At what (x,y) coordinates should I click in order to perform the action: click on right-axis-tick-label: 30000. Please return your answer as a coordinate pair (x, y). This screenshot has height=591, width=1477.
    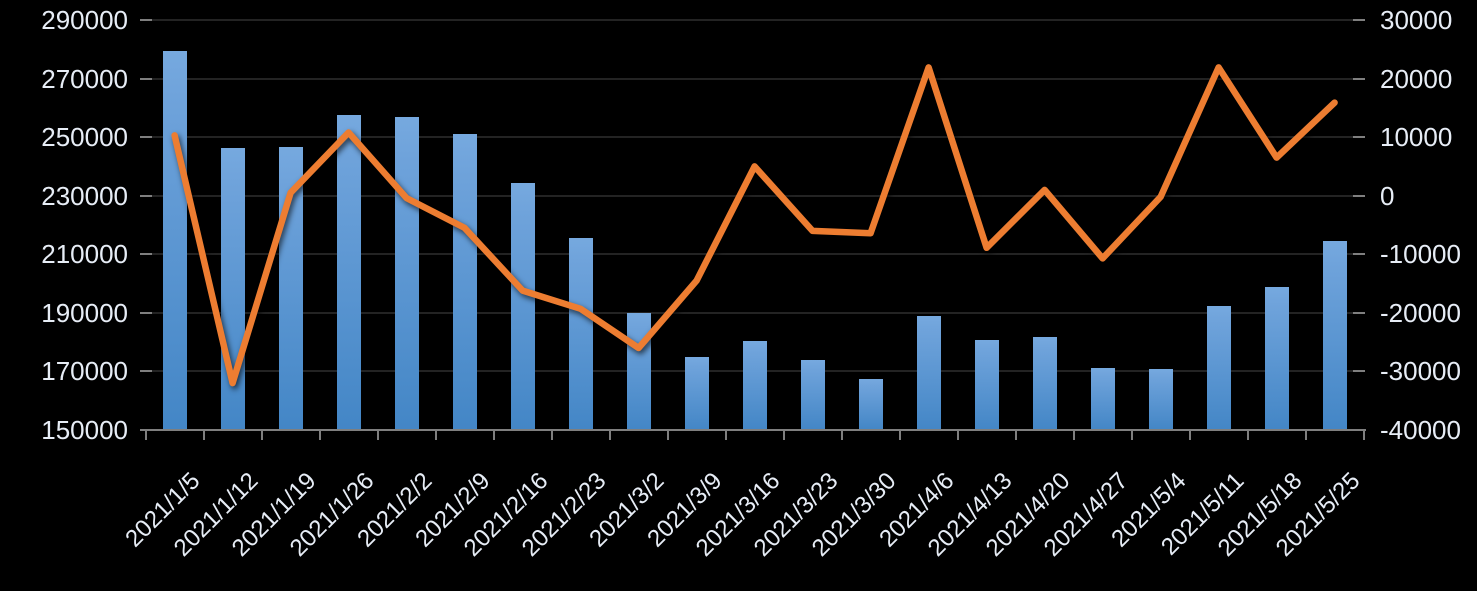
    Looking at the image, I should click on (1416, 20).